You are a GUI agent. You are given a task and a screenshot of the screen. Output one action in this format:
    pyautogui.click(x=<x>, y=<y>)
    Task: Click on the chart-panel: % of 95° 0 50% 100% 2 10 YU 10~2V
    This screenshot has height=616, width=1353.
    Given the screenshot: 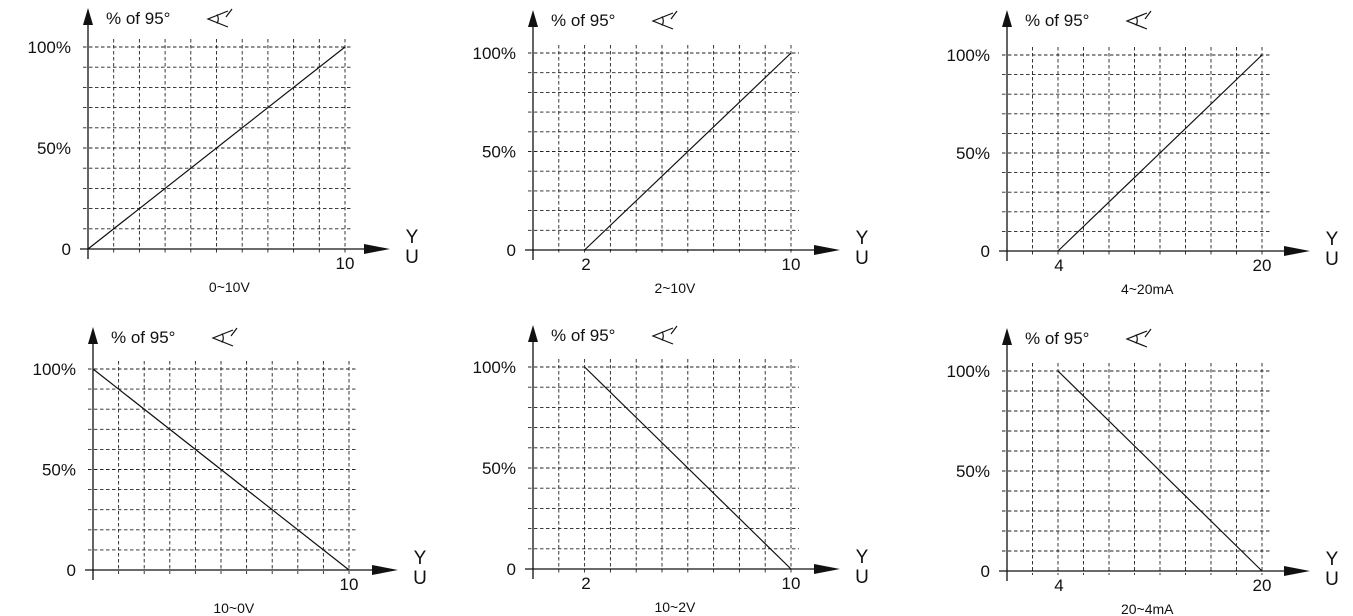 What is the action you would take?
    pyautogui.click(x=671, y=470)
    